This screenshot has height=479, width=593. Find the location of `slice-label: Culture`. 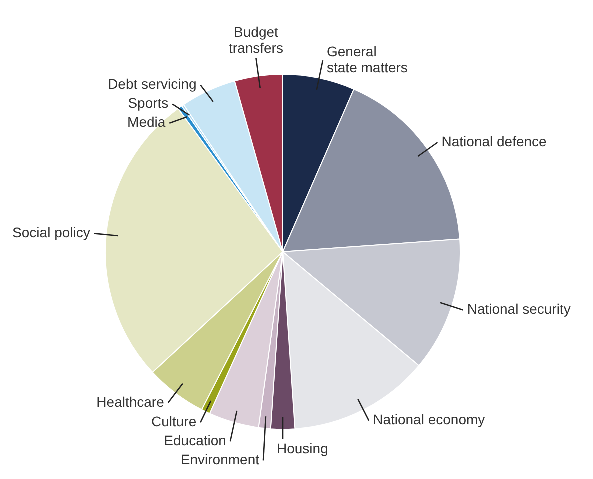

slice-label: Culture is located at coordinates (174, 422).